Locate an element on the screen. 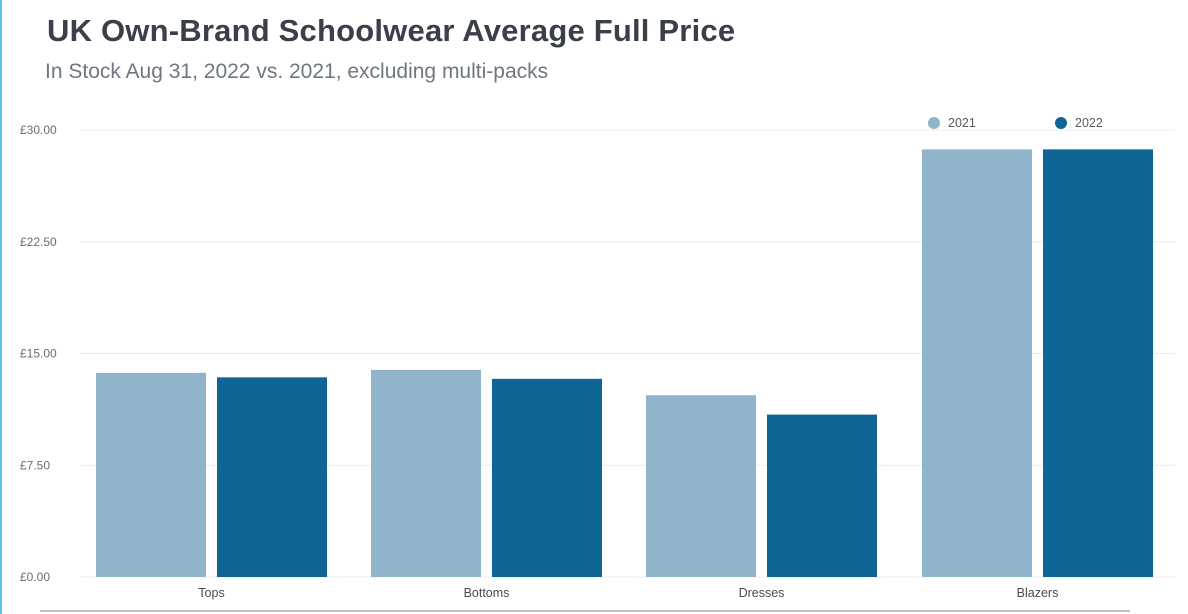 The height and width of the screenshot is (614, 1188). bar-dresses-2021 is located at coordinates (701, 486).